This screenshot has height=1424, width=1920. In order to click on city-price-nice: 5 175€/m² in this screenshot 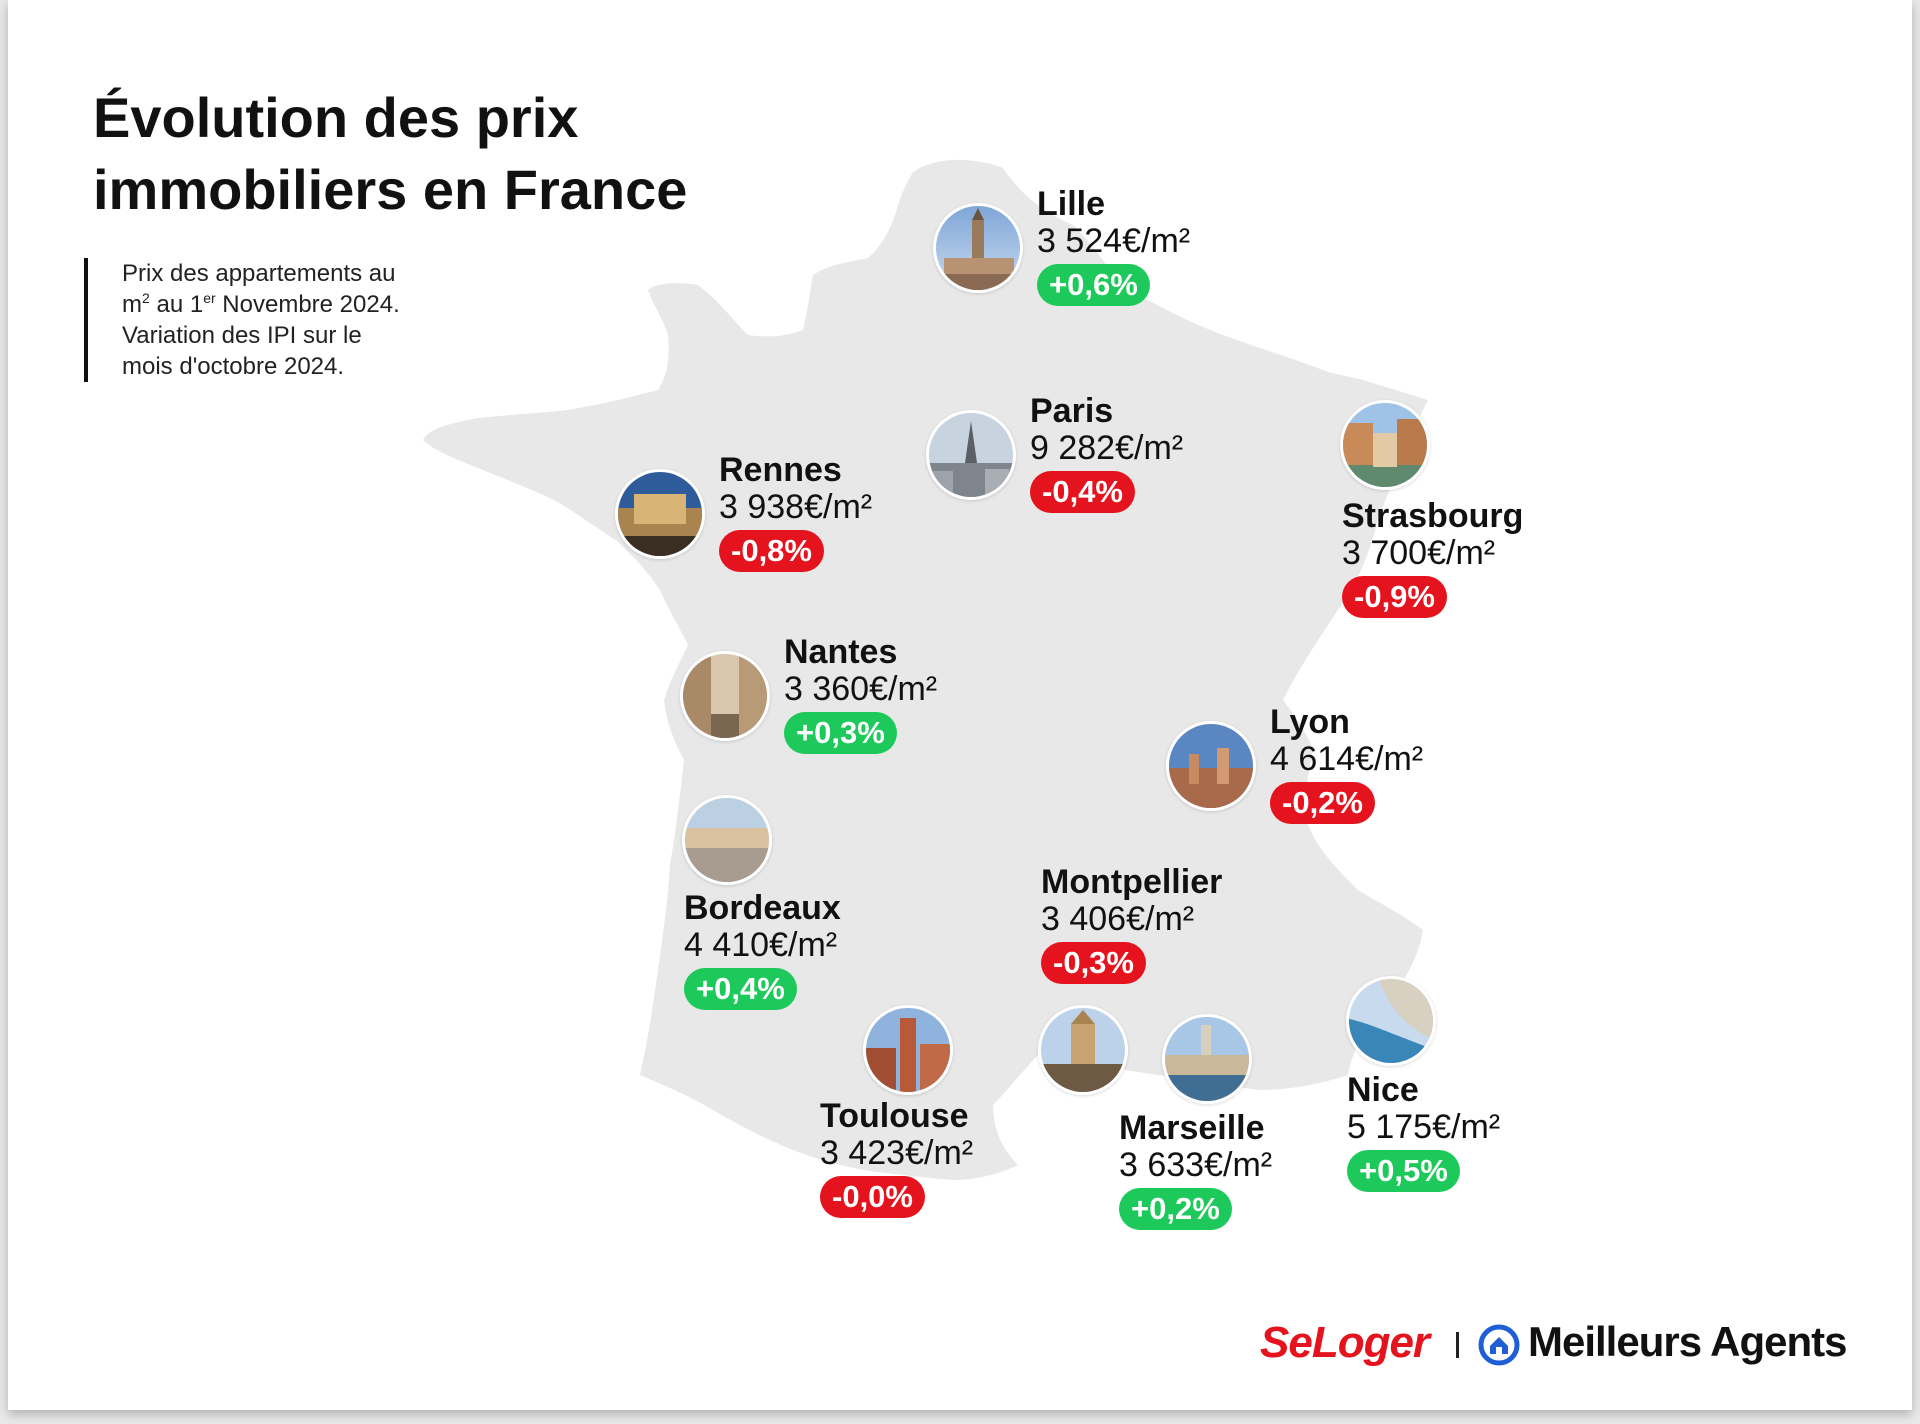, I will do `click(1424, 1127)`.